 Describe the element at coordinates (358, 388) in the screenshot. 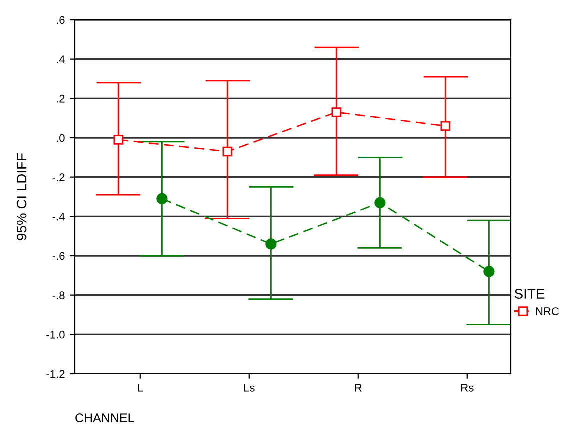

I see `x-tick-label: R` at that location.